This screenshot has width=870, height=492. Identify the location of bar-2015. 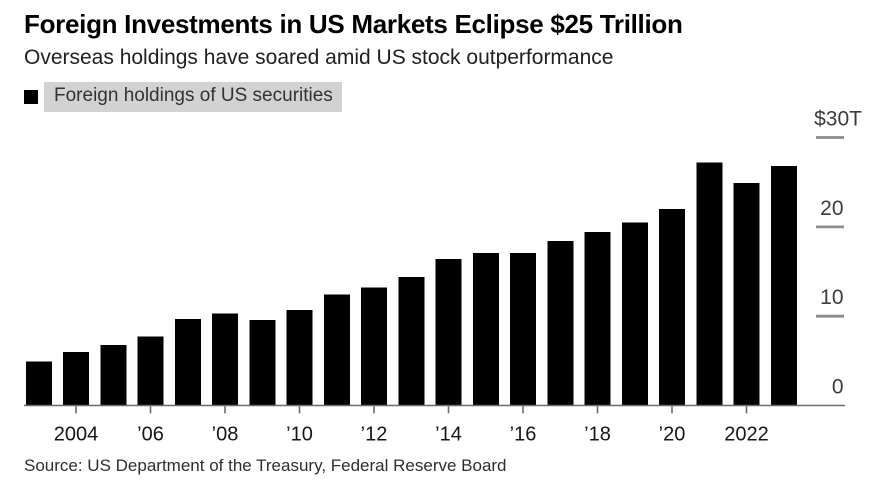
(485, 329).